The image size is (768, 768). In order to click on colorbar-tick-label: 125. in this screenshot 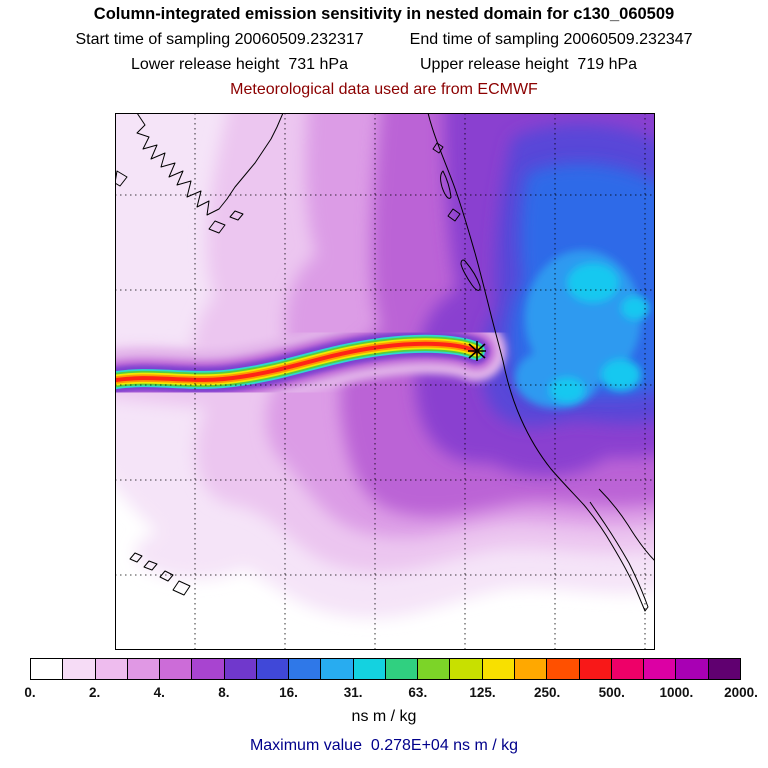, I will do `click(482, 692)`.